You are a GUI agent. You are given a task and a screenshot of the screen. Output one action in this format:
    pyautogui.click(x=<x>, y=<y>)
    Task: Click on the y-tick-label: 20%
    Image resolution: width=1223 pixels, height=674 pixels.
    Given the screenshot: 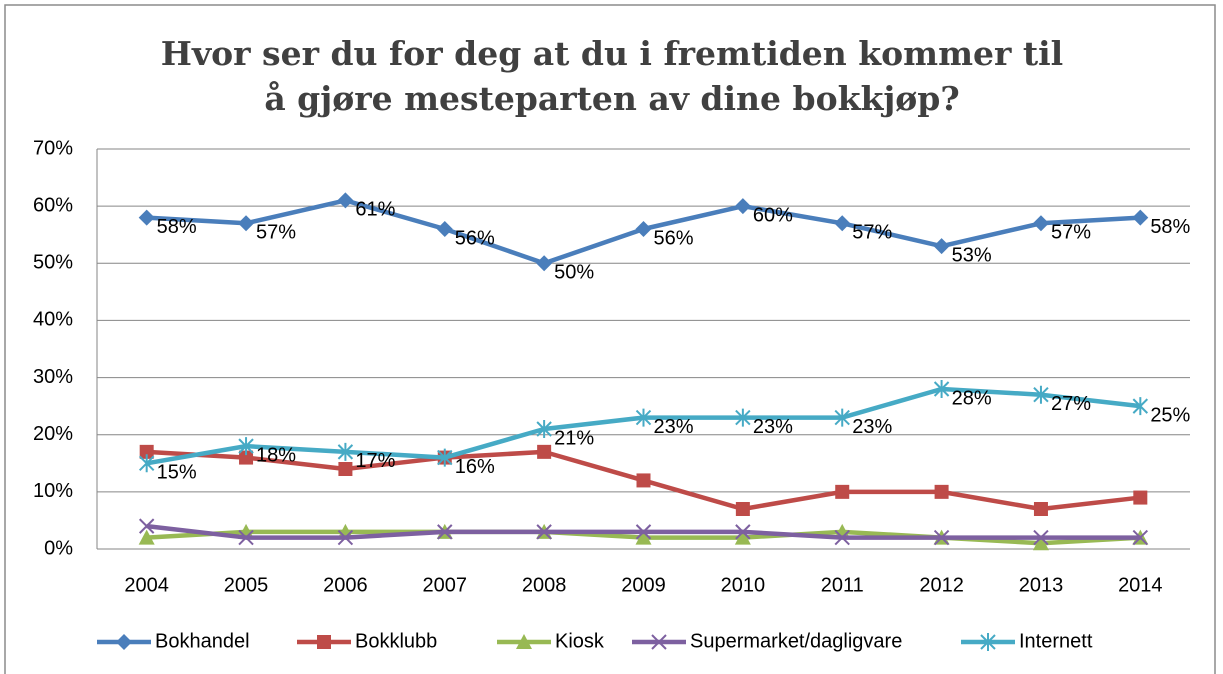 What is the action you would take?
    pyautogui.click(x=53, y=434)
    